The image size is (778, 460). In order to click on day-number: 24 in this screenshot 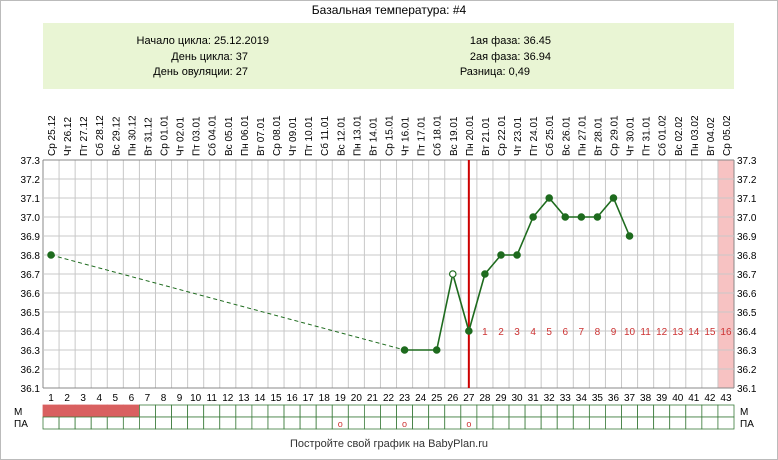, I will do `click(421, 398)`.